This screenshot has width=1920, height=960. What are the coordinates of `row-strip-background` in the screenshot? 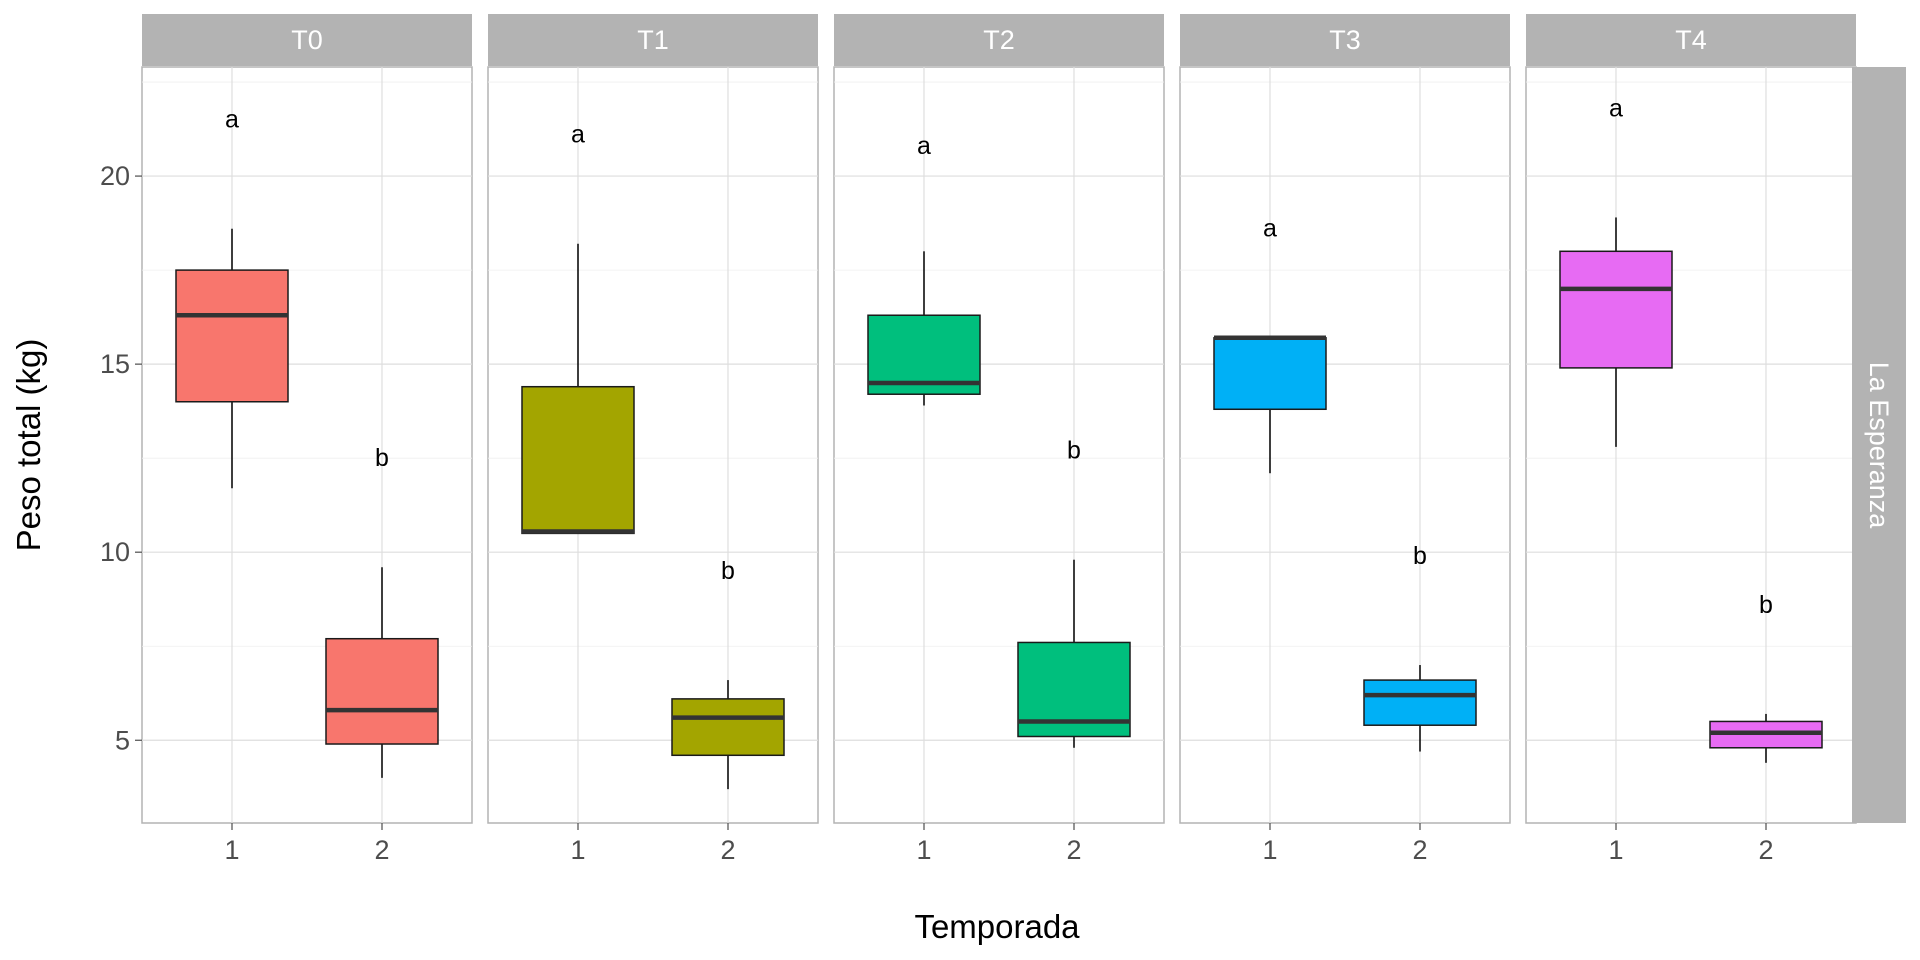 It's located at (1879, 445).